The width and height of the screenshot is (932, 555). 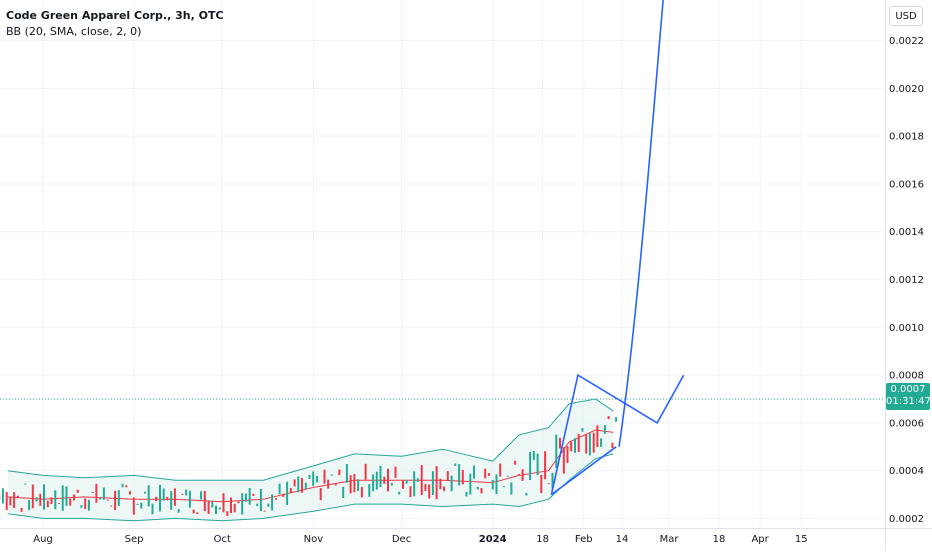 I want to click on symbol-title: Code Green Apparel Corp., 3h, OTC, so click(x=115, y=16).